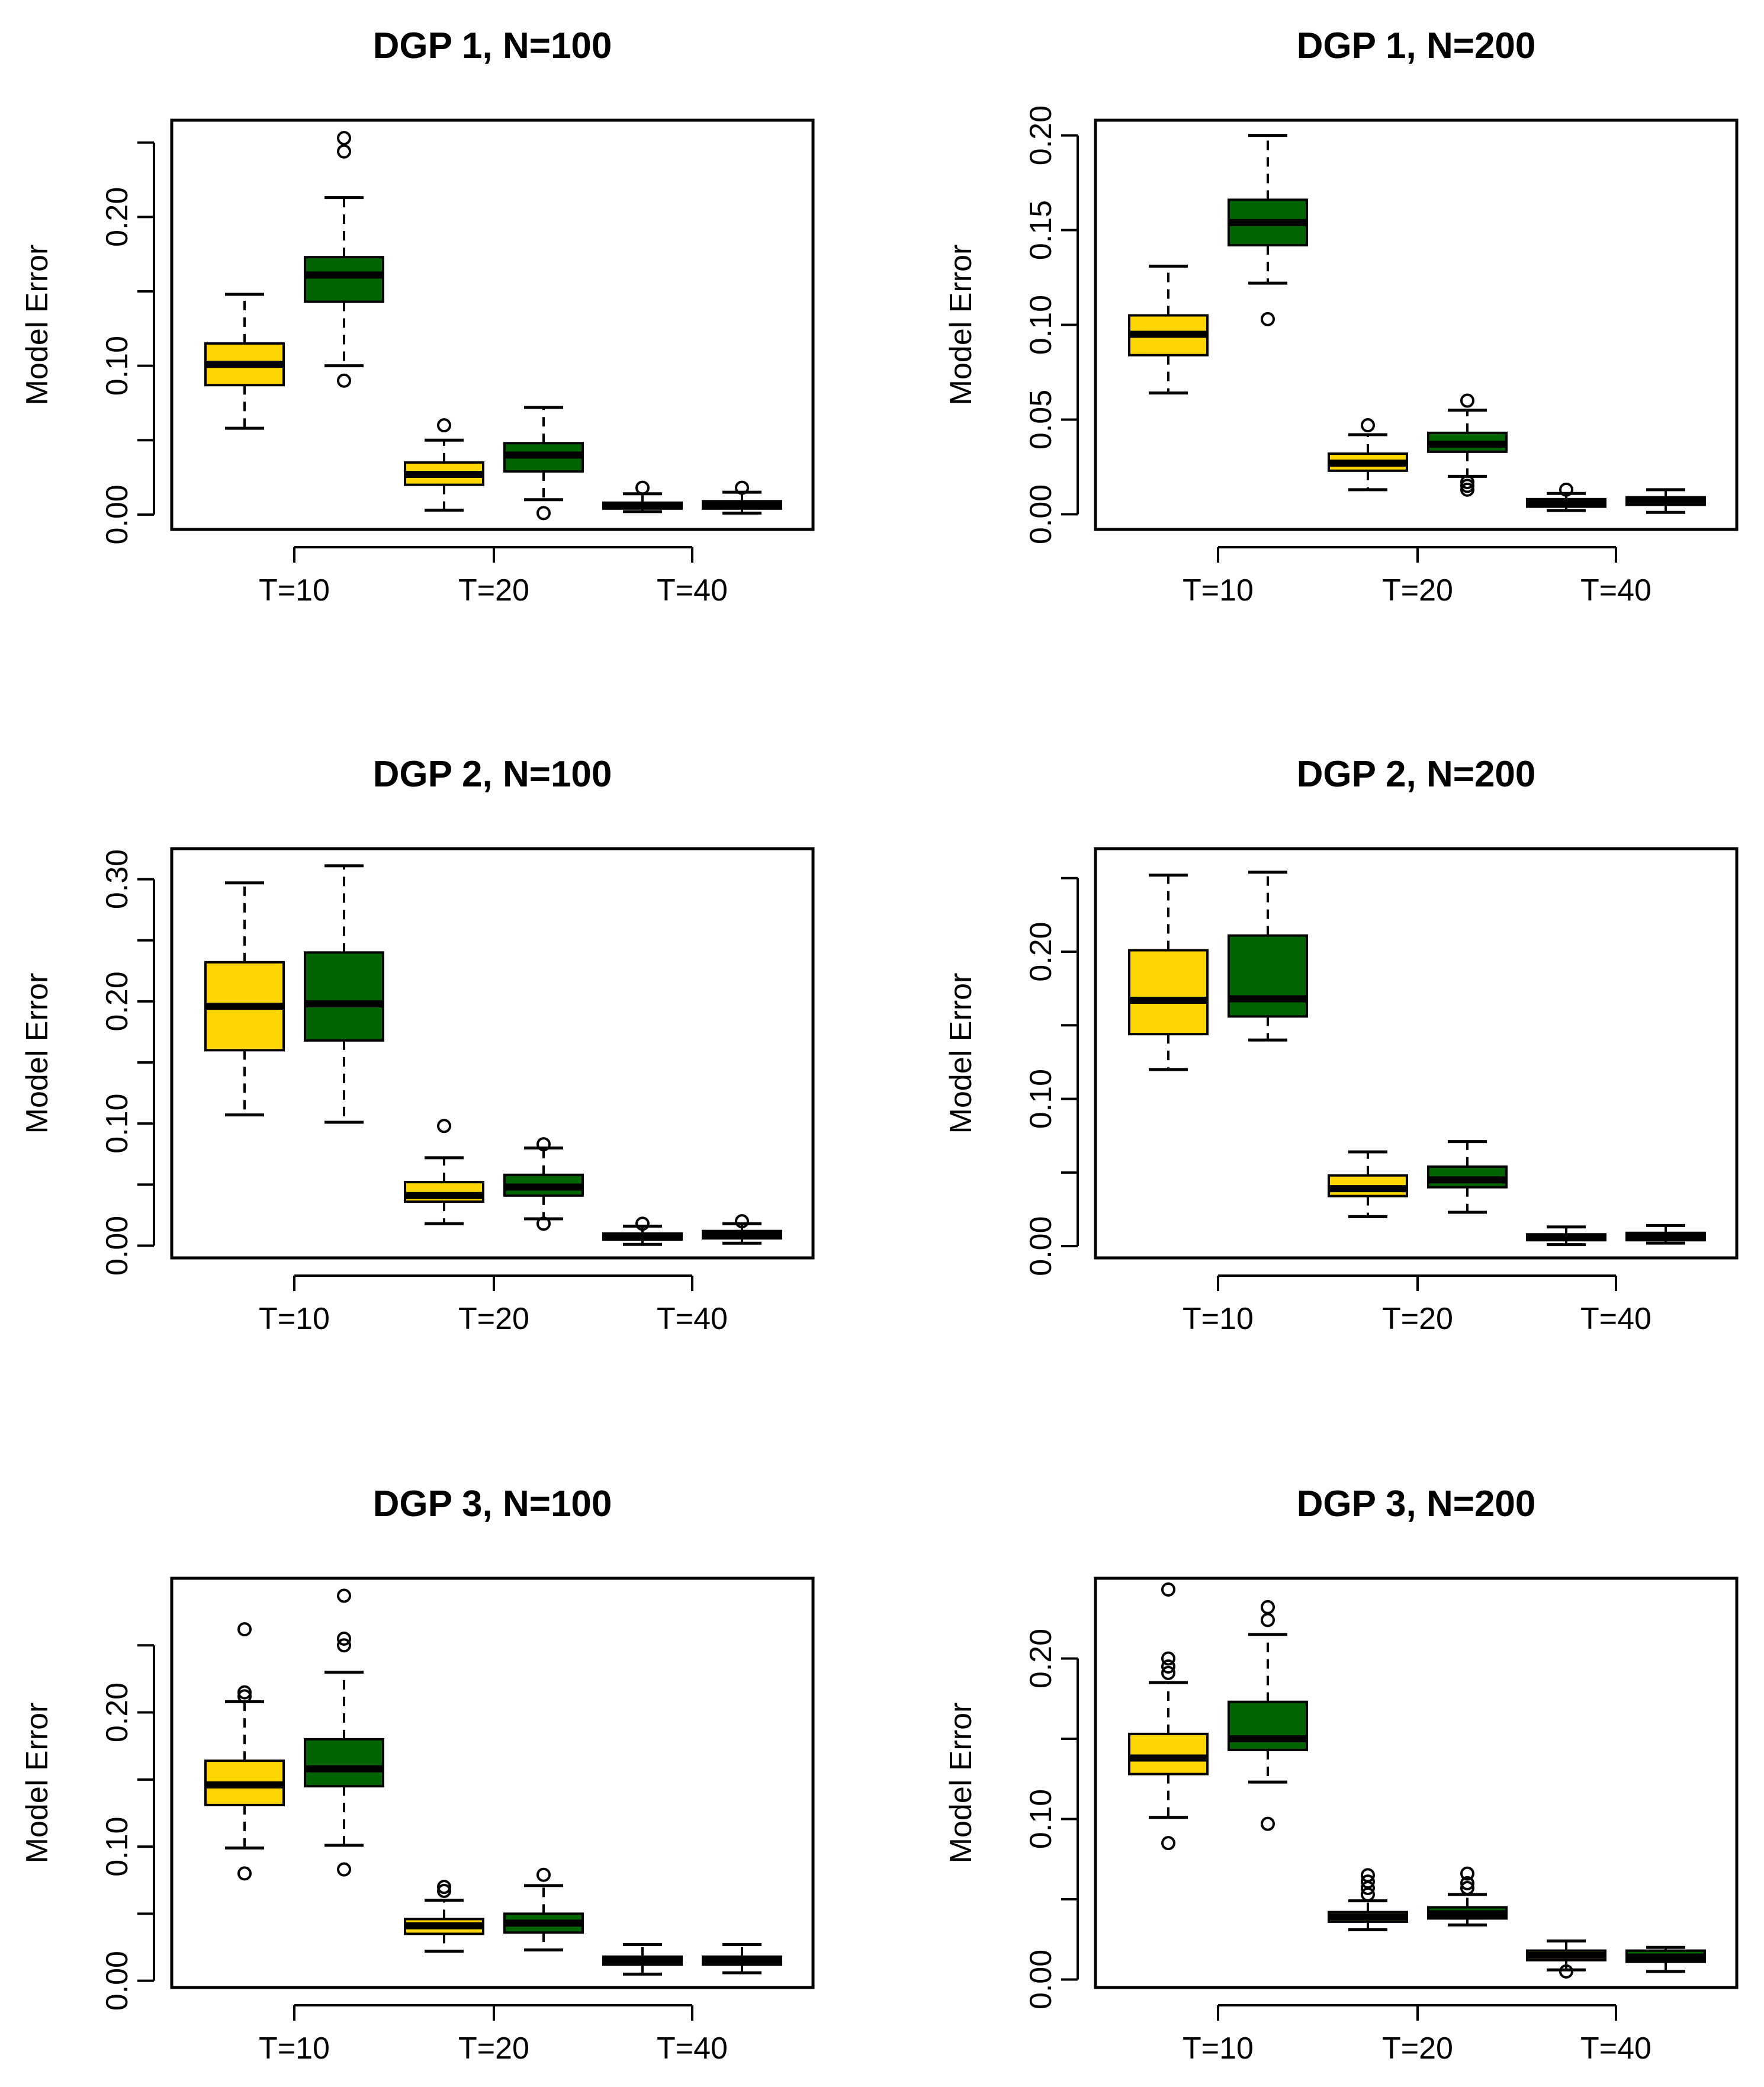  What do you see at coordinates (492, 774) in the screenshot?
I see `panel-title: DGP 2, N=100` at bounding box center [492, 774].